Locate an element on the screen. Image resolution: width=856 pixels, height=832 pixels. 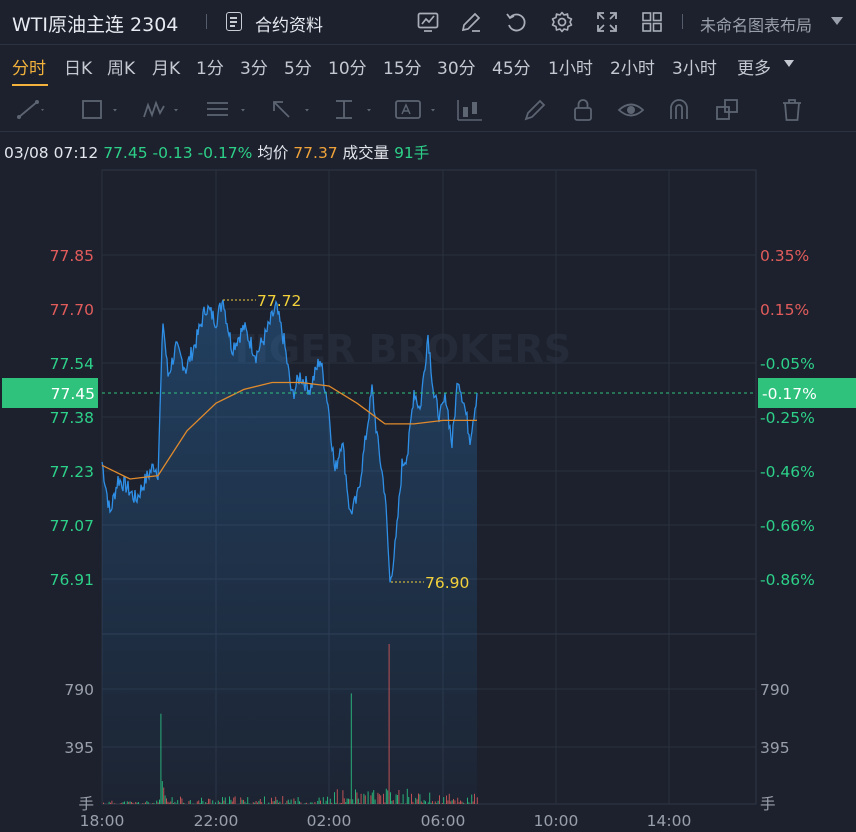
price-range-tool-icon is located at coordinates (353, 110).